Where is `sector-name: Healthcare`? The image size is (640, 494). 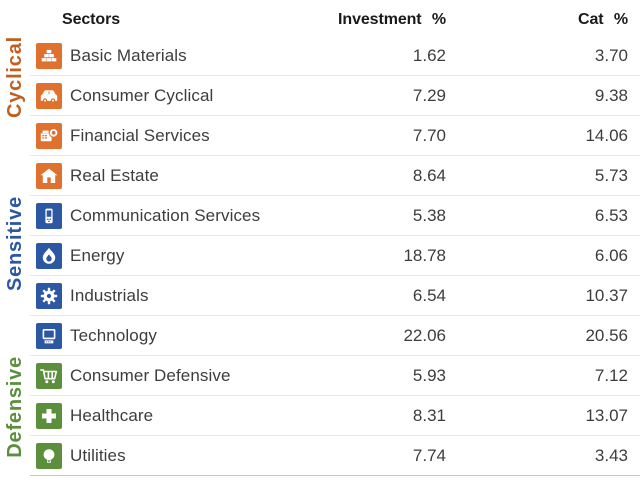 sector-name: Healthcare is located at coordinates (112, 415).